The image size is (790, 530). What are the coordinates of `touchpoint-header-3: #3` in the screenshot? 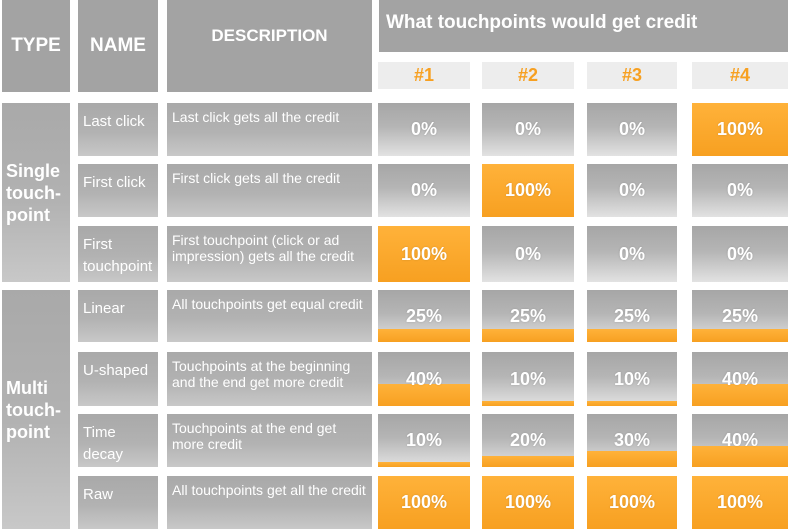 It's located at (632, 75).